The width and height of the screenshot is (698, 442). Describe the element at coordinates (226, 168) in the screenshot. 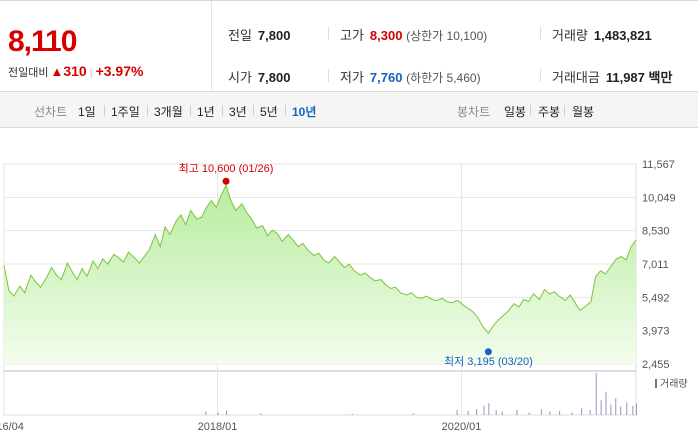

I see `high-annotation: 최고 10,600 (01/26)` at that location.